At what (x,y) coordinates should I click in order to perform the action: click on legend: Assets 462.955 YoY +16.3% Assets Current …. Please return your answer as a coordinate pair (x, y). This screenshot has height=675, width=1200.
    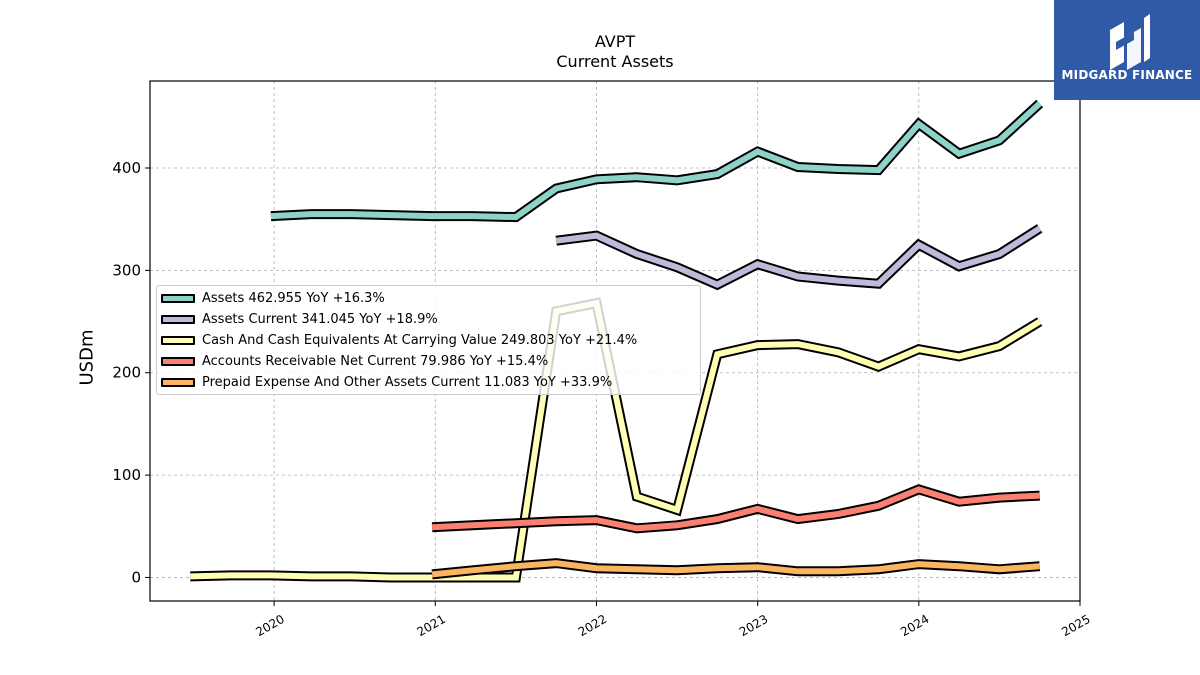
    Looking at the image, I should click on (428, 340).